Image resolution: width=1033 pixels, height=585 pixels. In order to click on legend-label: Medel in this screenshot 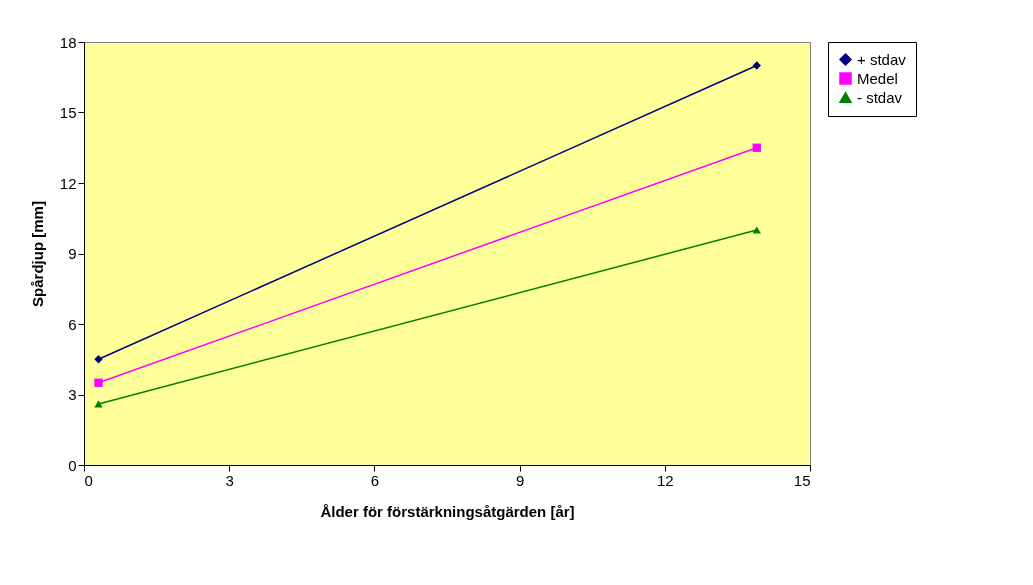, I will do `click(877, 78)`.